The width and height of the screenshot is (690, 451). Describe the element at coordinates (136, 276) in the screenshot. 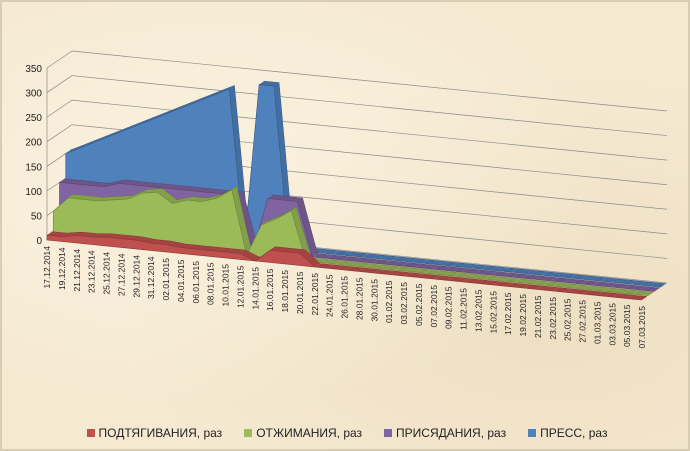

I see `x-tick-label: 29.12.2014` at that location.